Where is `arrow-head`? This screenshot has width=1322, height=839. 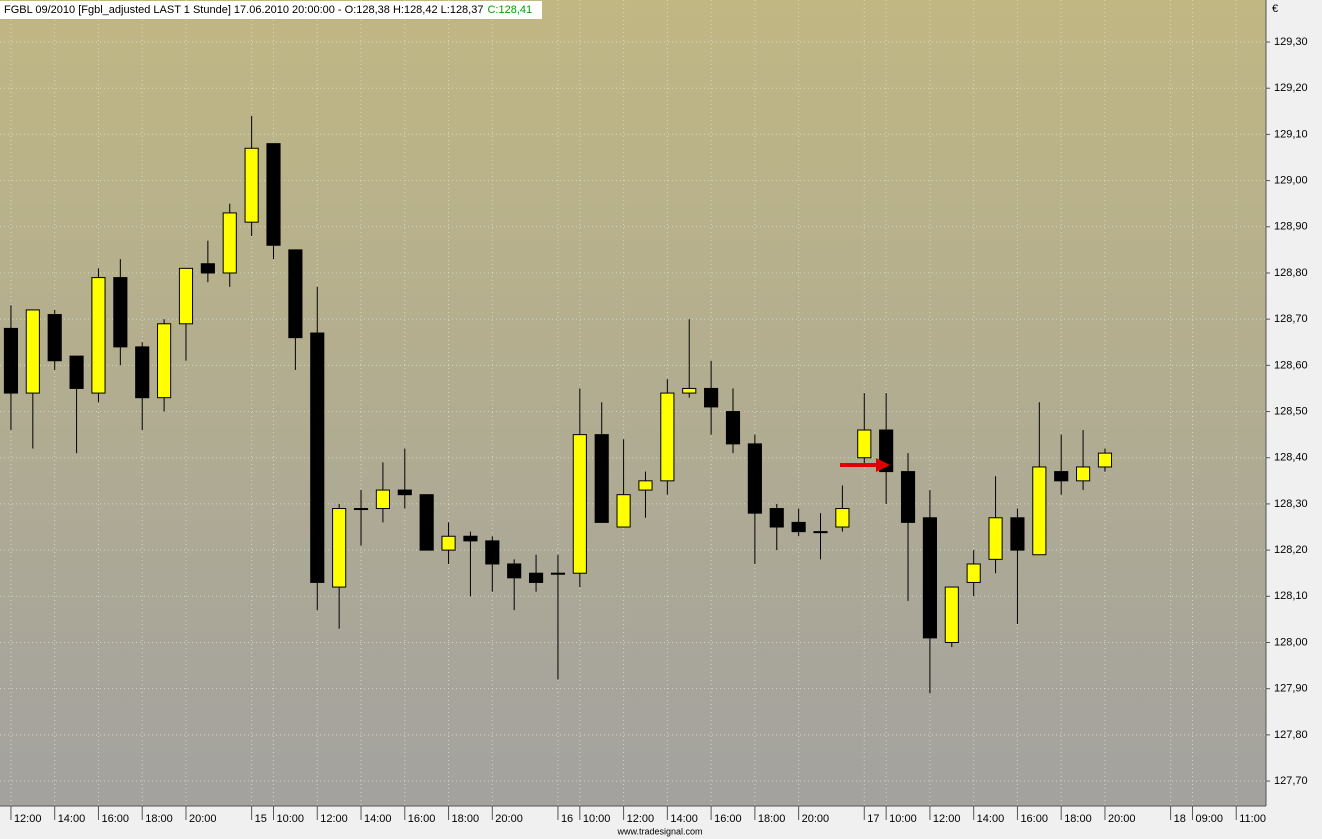
arrow-head is located at coordinates (883, 465).